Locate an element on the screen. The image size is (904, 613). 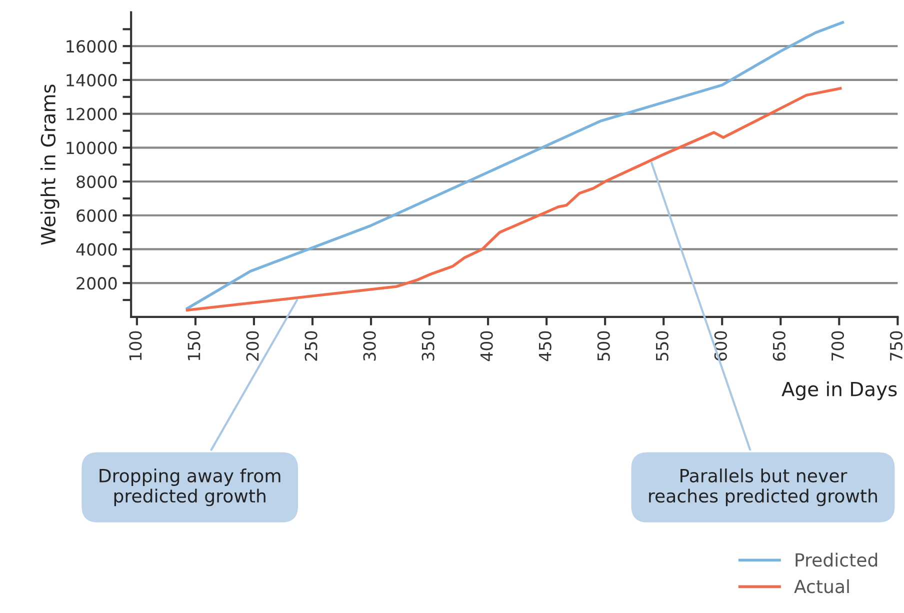
y-axis-title: Weight in Grams is located at coordinates (50, 164).